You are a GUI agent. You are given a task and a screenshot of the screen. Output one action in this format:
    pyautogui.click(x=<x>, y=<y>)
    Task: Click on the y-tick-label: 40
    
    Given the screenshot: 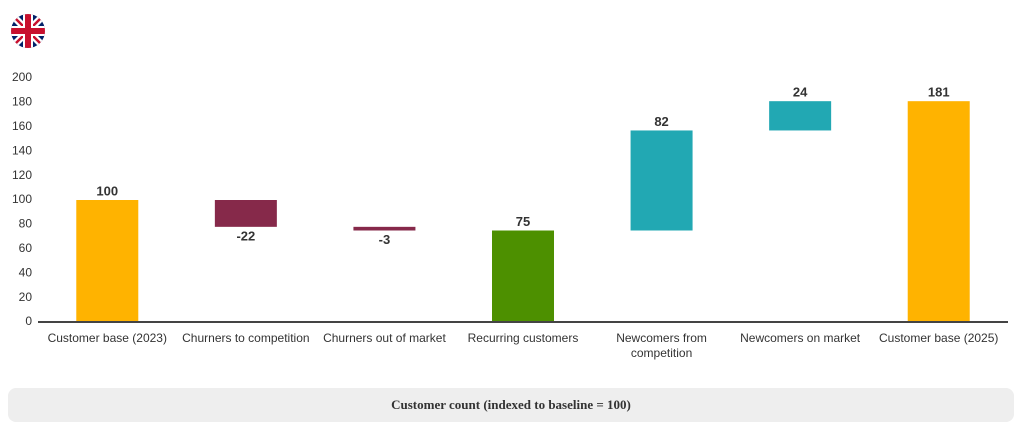 What is the action you would take?
    pyautogui.click(x=26, y=272)
    